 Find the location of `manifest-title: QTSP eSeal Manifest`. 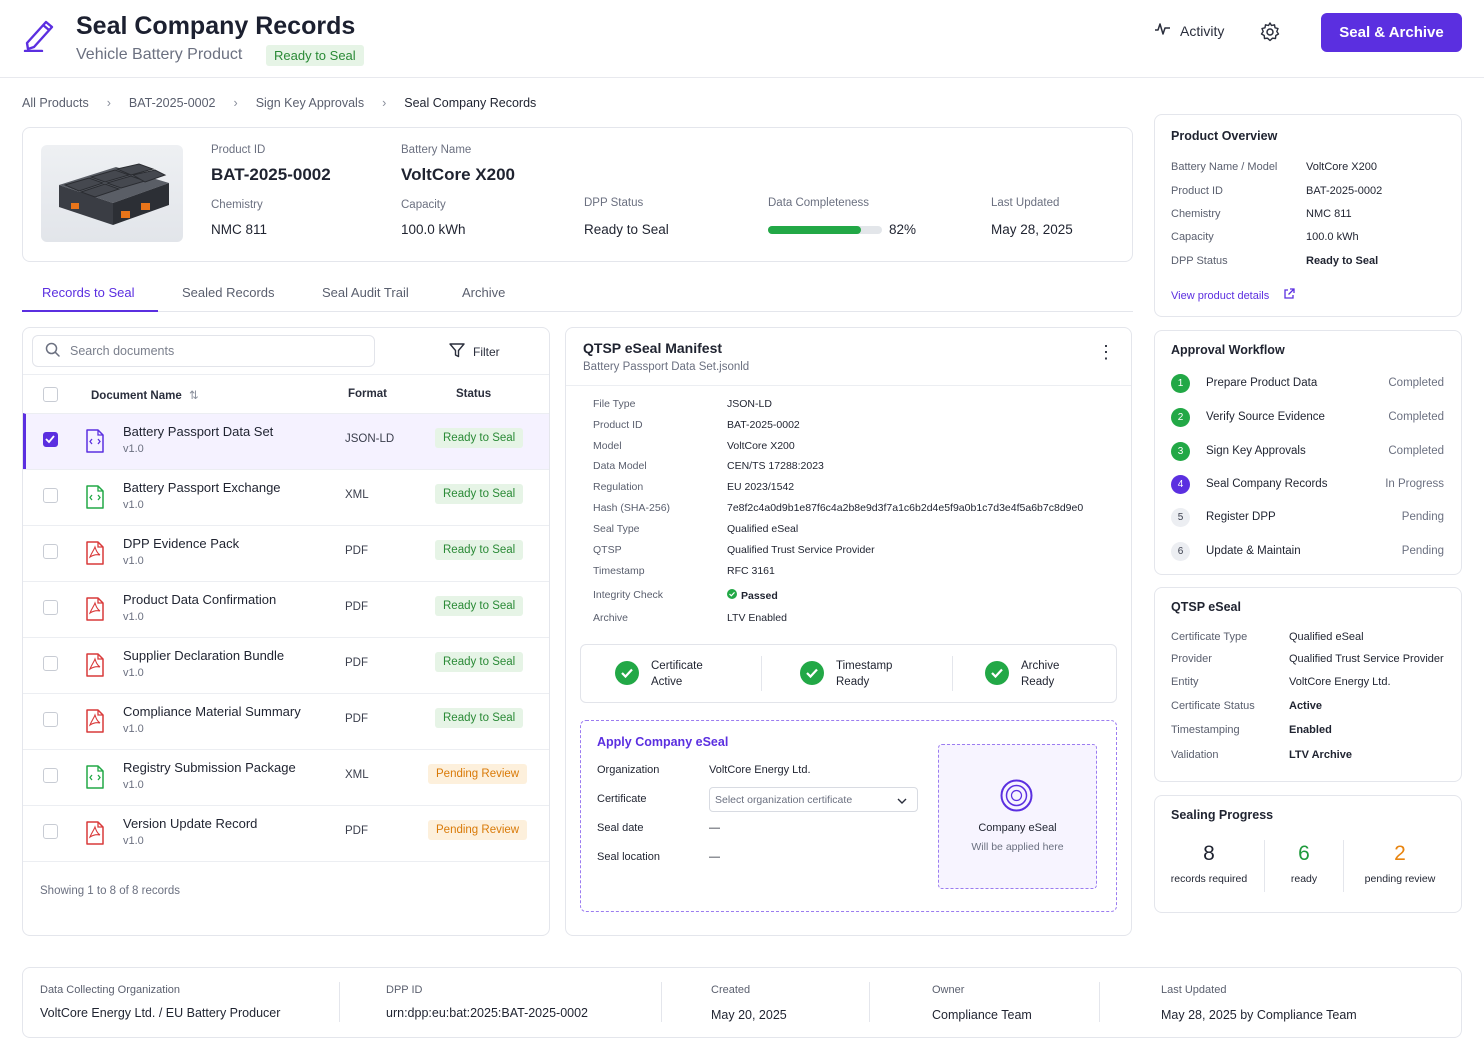

manifest-title: QTSP eSeal Manifest is located at coordinates (653, 348).